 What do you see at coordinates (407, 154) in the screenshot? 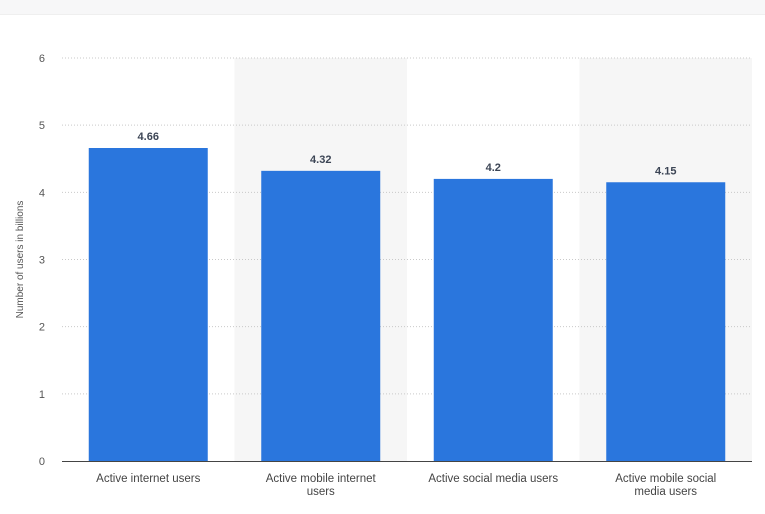
I see `data-labels: 4.66 4.32 4.2 4.15` at bounding box center [407, 154].